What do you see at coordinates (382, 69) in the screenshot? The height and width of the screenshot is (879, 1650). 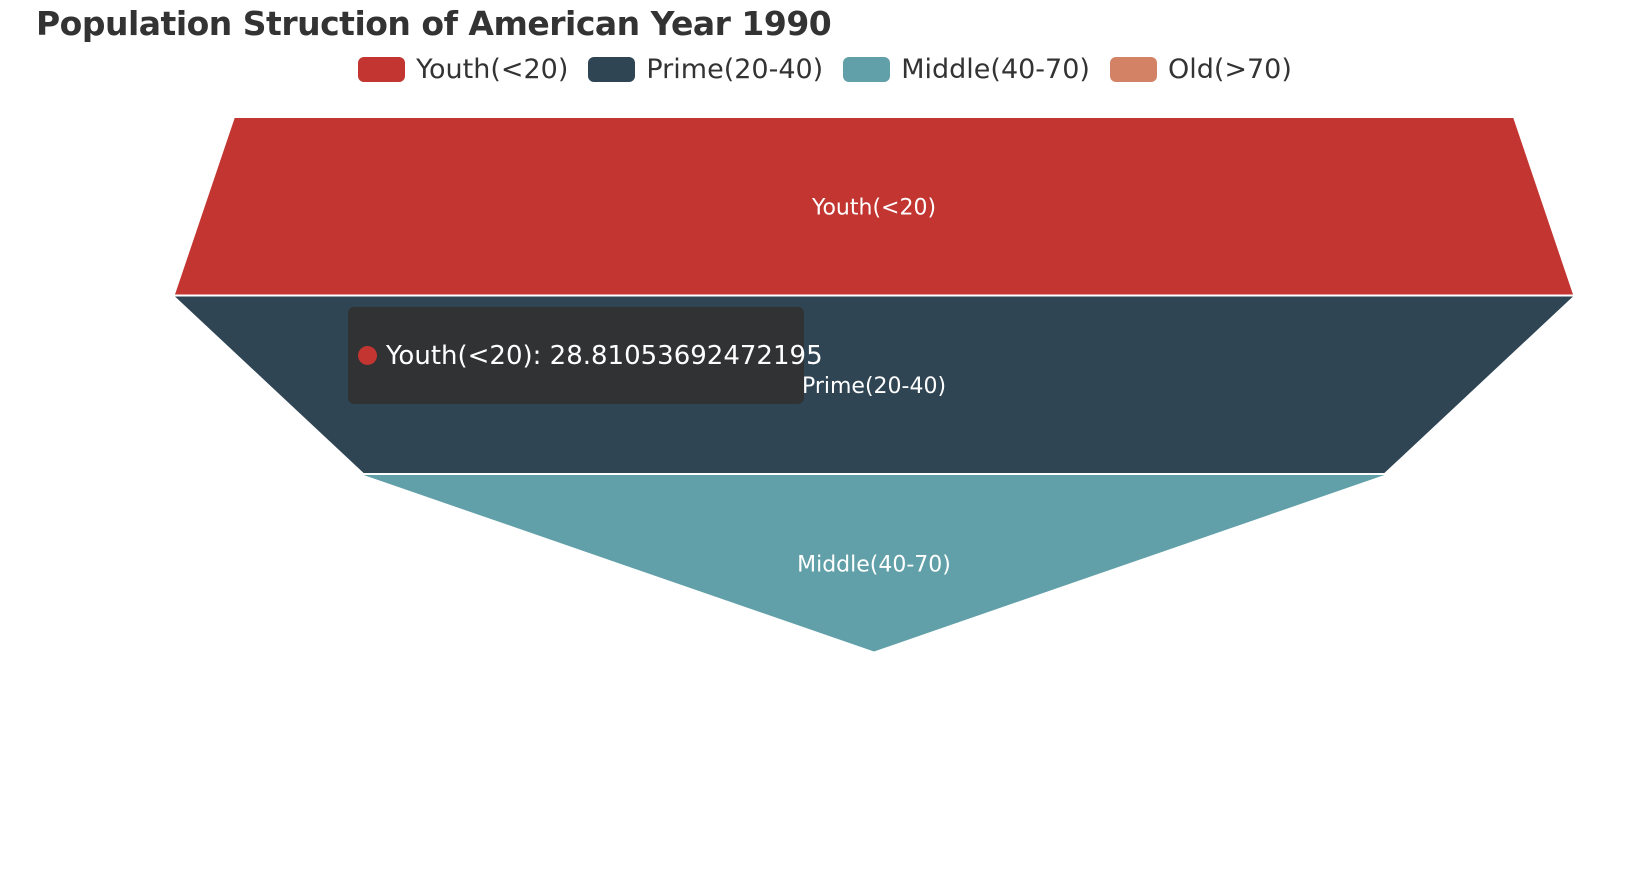 I see `legend-swatch-youth` at bounding box center [382, 69].